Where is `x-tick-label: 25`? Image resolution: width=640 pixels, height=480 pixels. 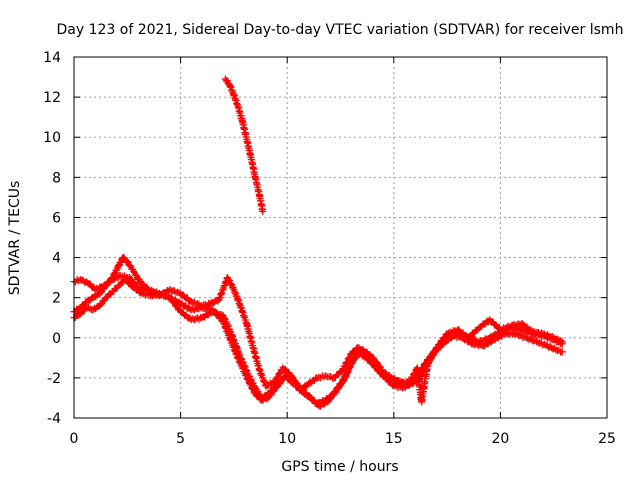
x-tick-label: 25 is located at coordinates (607, 439).